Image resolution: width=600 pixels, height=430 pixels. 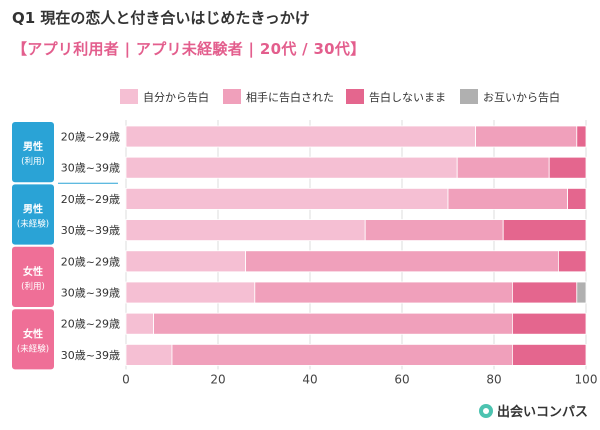 What do you see at coordinates (407, 97) in the screenshot?
I see `legend-label: 告白しないまま` at bounding box center [407, 97].